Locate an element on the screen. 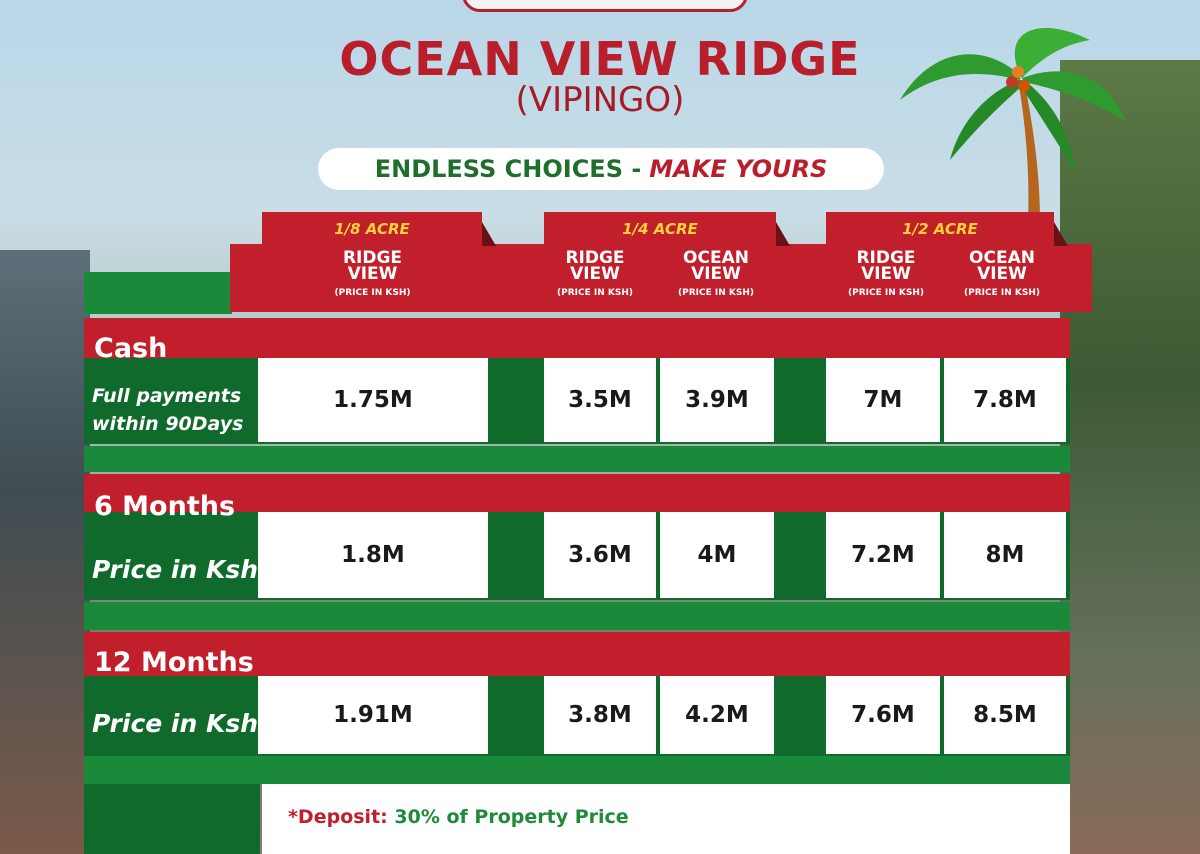 This screenshot has width=1200, height=854. price-cell: 3.6M is located at coordinates (600, 555).